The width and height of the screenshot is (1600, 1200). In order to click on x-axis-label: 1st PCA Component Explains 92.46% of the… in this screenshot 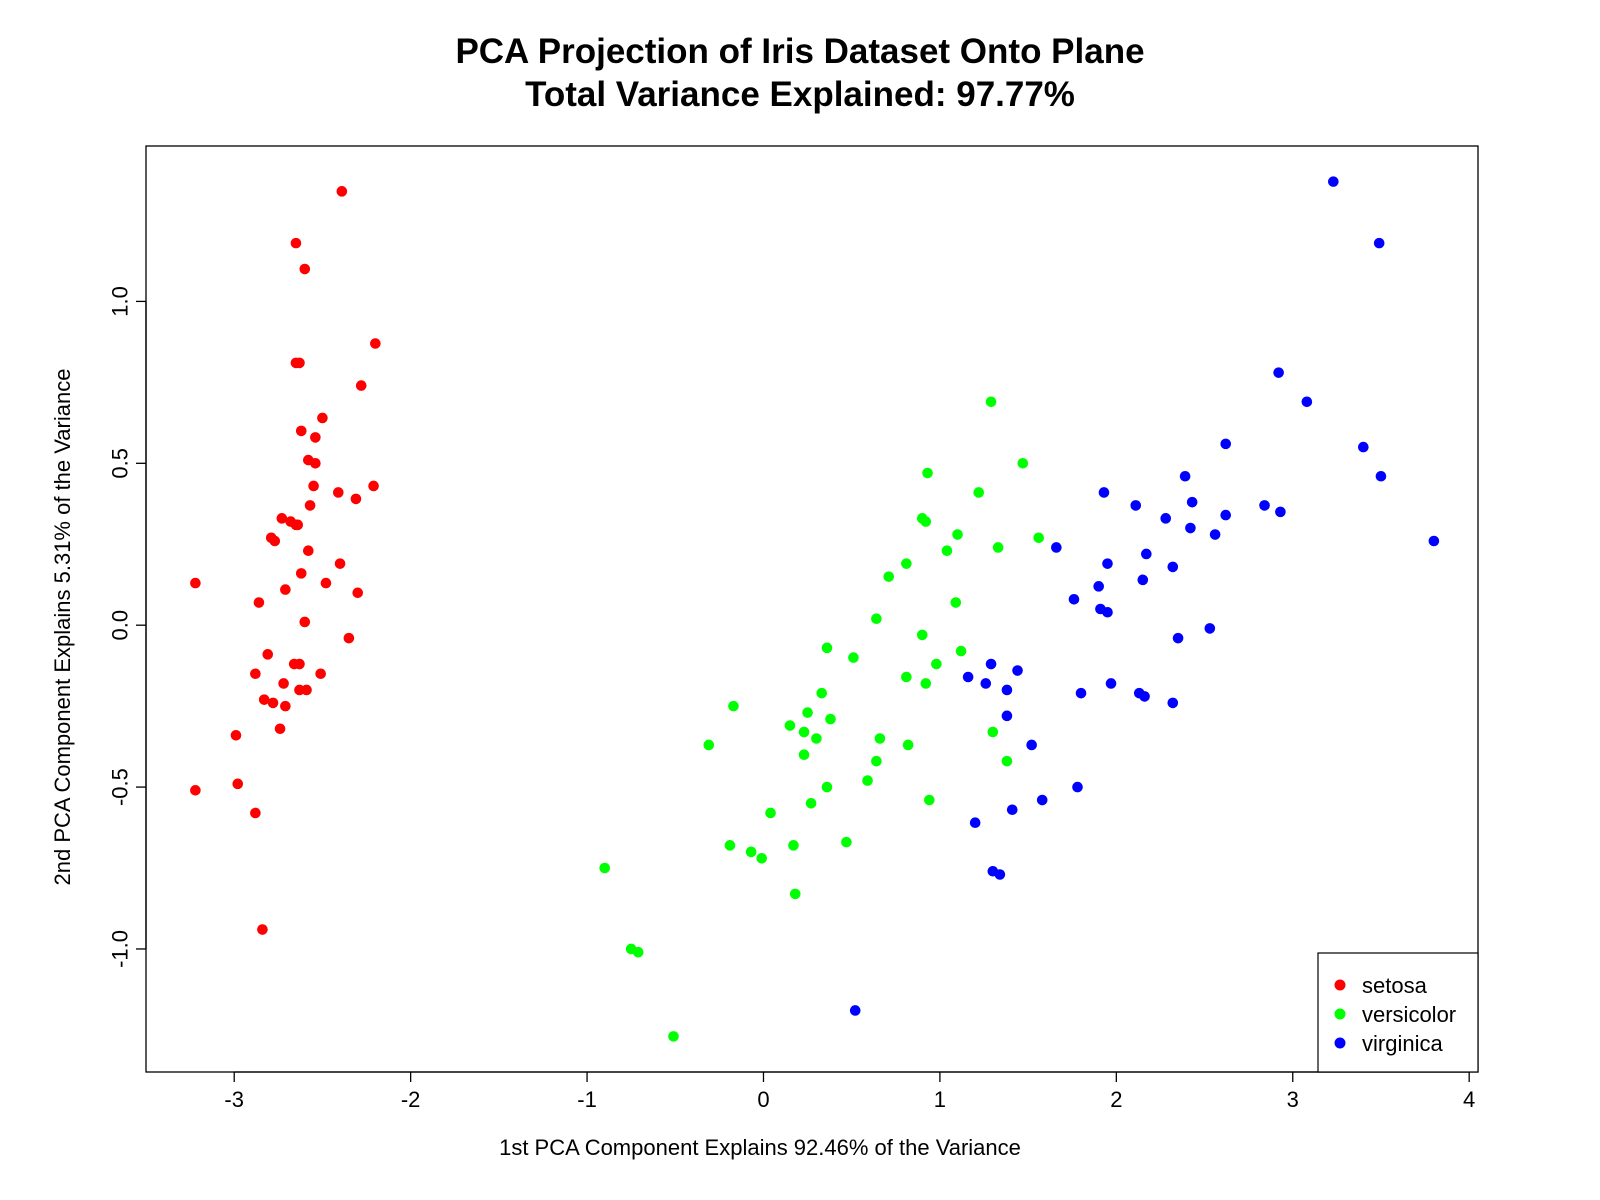, I will do `click(760, 1147)`.